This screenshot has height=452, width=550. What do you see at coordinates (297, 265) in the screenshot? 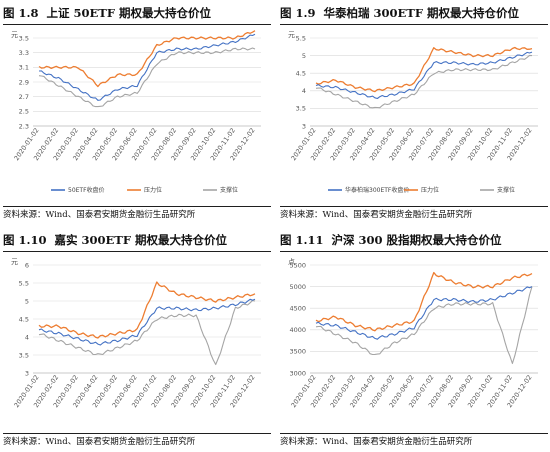
I see `y-tick-label: 5500` at bounding box center [297, 265].